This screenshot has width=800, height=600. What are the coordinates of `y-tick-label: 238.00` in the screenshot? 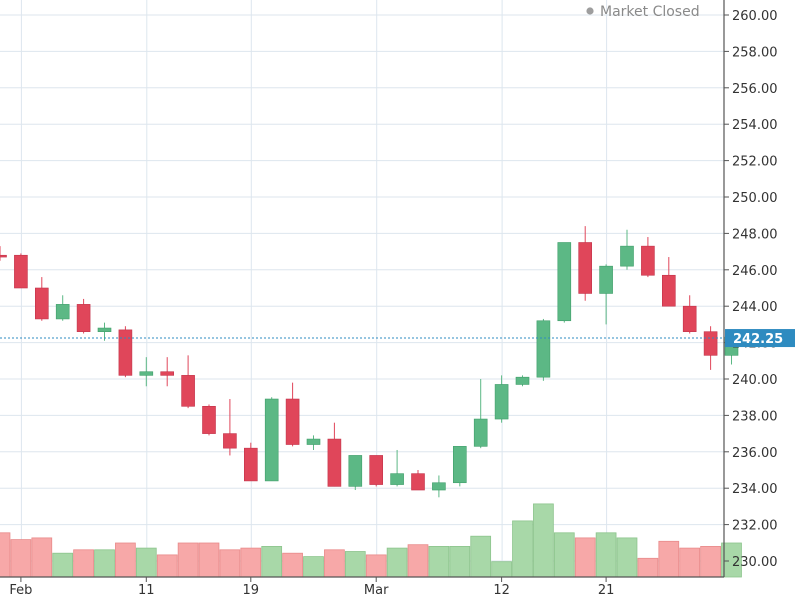 It's located at (755, 416).